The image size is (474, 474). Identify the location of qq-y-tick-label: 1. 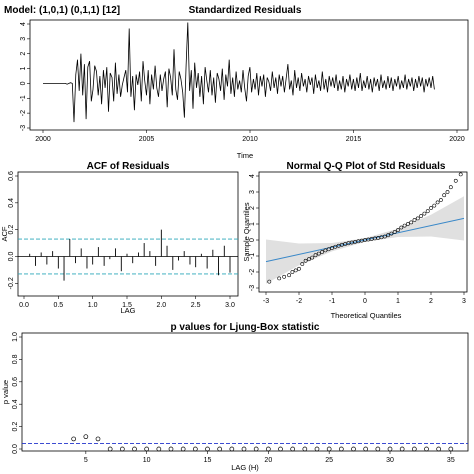
(252, 224).